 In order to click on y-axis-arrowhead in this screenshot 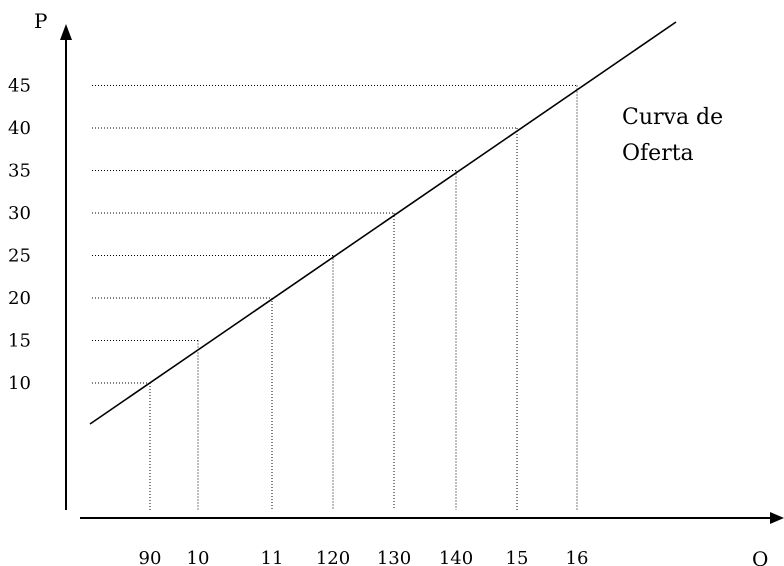, I will do `click(66, 32)`.